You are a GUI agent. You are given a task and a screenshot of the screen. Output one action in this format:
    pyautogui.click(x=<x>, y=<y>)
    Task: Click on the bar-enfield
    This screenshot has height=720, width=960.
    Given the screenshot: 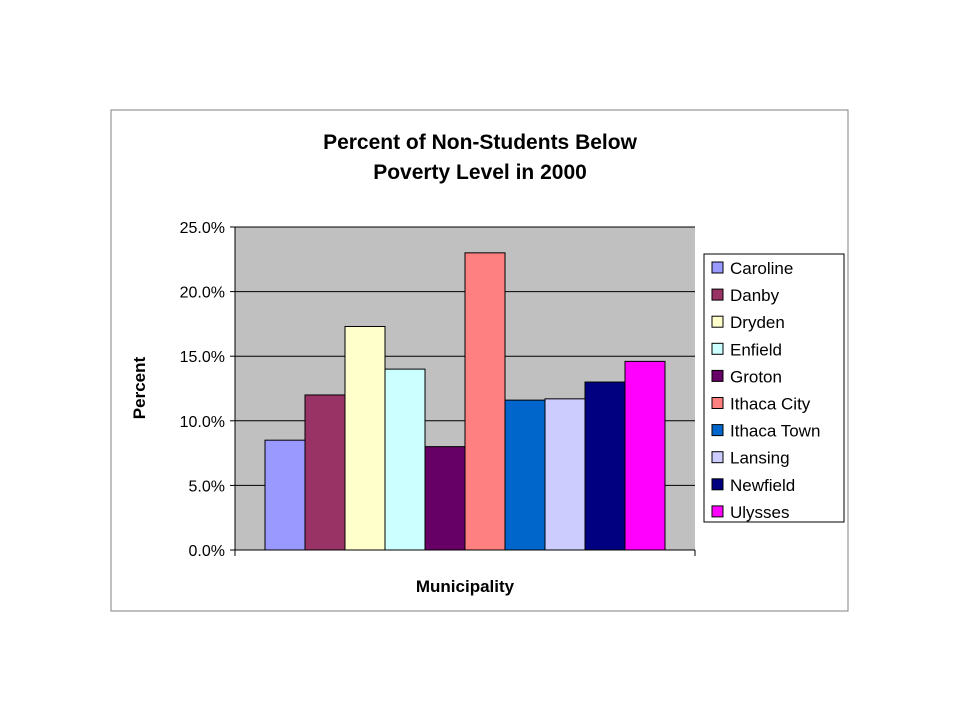 What is the action you would take?
    pyautogui.click(x=405, y=459)
    